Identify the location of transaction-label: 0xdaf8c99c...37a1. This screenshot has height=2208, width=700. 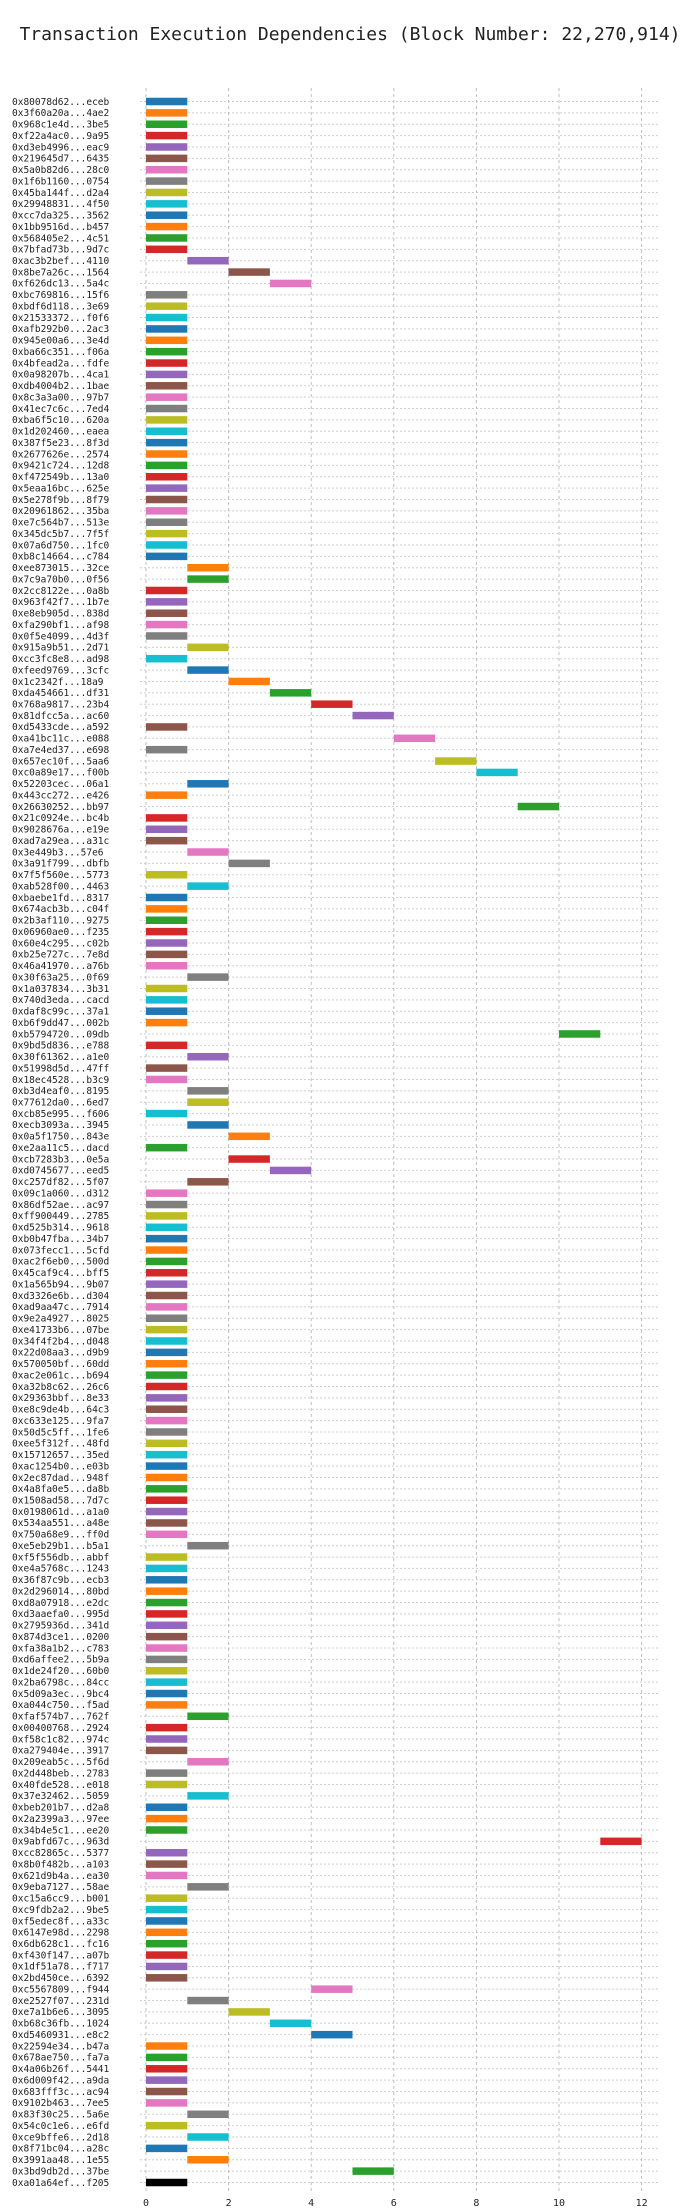
(61, 1012).